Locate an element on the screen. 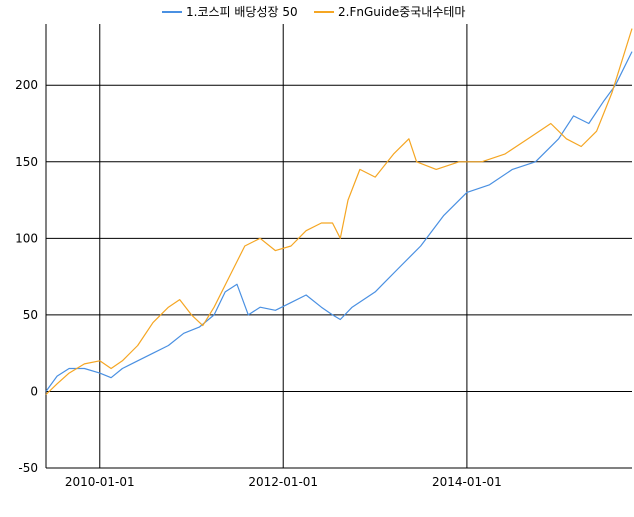 This screenshot has width=634, height=517. y-tick-label: -50 is located at coordinates (28, 468).